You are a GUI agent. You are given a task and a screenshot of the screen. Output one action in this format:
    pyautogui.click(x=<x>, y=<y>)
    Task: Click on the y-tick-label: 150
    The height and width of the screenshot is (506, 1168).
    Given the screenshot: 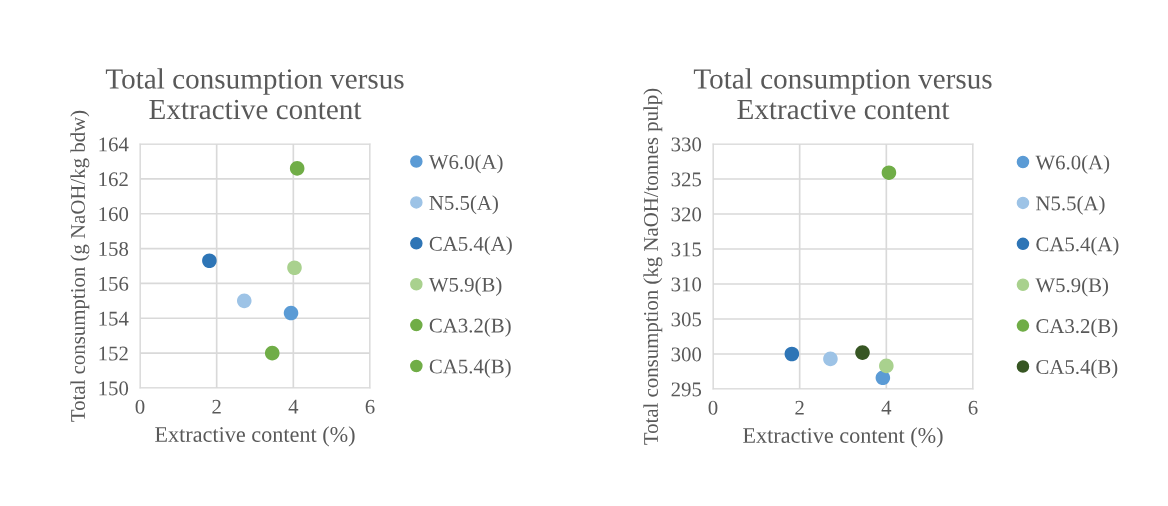 What is the action you would take?
    pyautogui.click(x=114, y=388)
    